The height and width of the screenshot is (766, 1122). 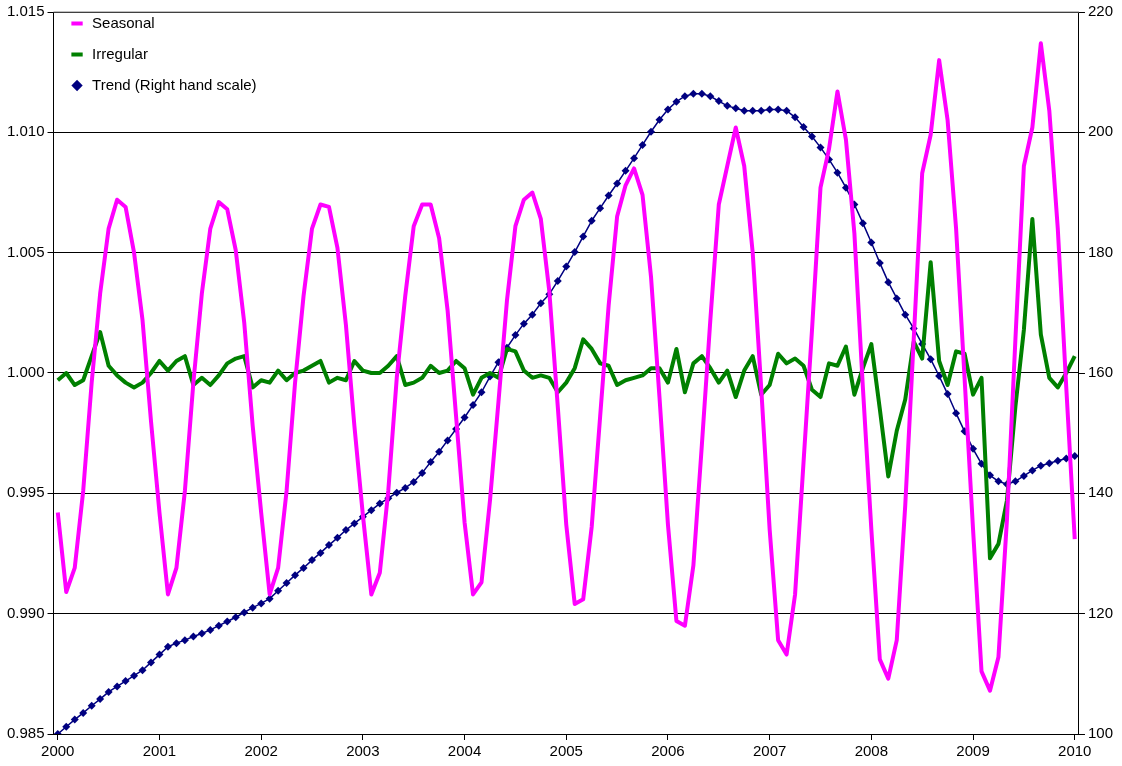 I want to click on x-tick-label: 2004, so click(x=464, y=751).